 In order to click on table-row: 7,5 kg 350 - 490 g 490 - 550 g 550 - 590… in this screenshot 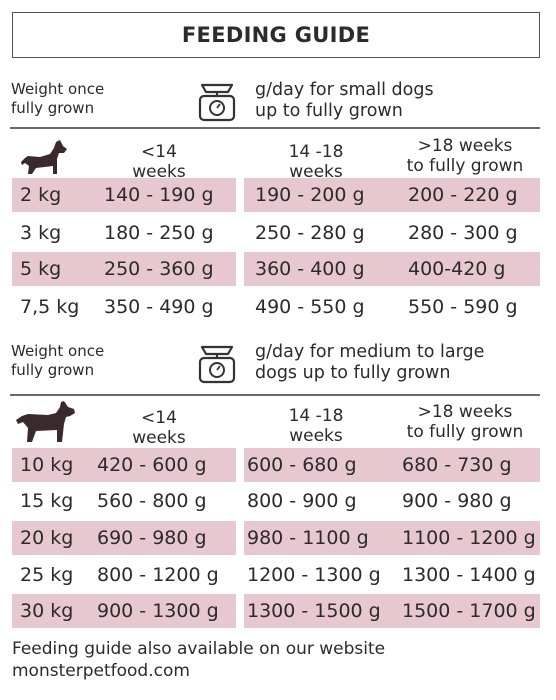, I will do `click(278, 307)`.